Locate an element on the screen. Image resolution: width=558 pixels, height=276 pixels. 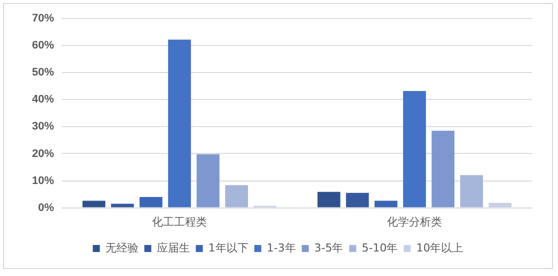
legend-label: 3-5年 is located at coordinates (329, 247).